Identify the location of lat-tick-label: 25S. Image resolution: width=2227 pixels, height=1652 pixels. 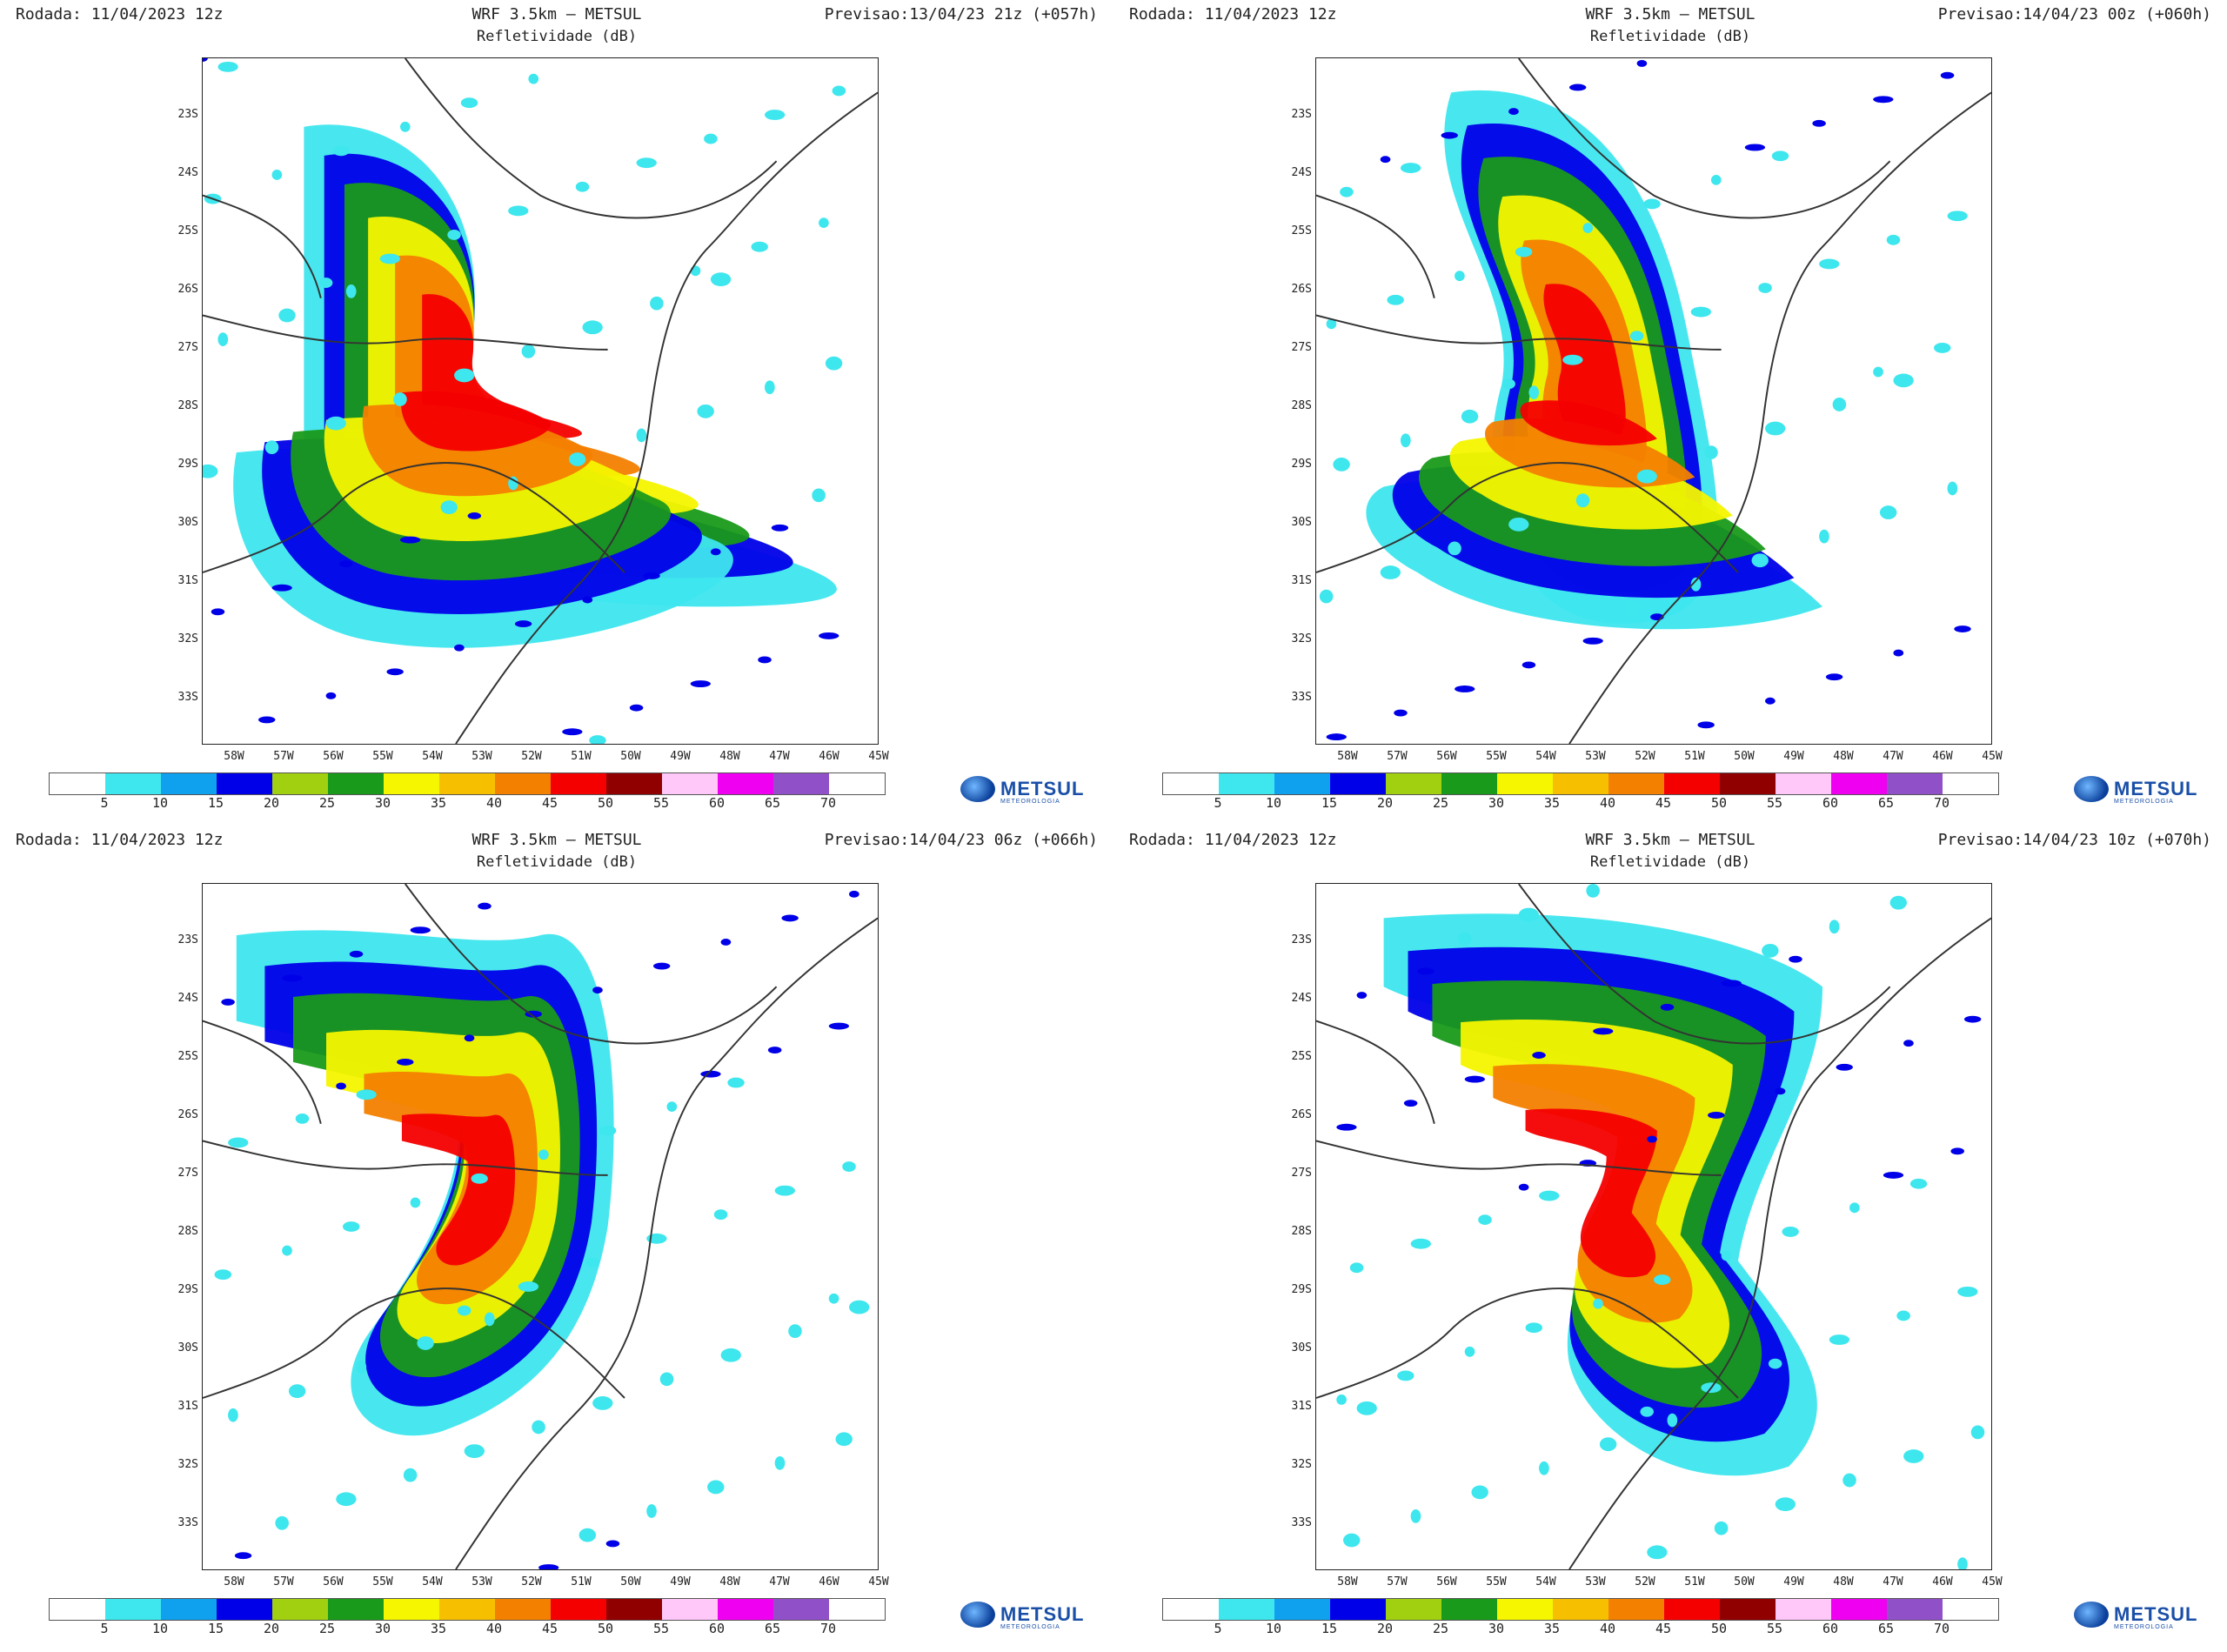
(187, 1056).